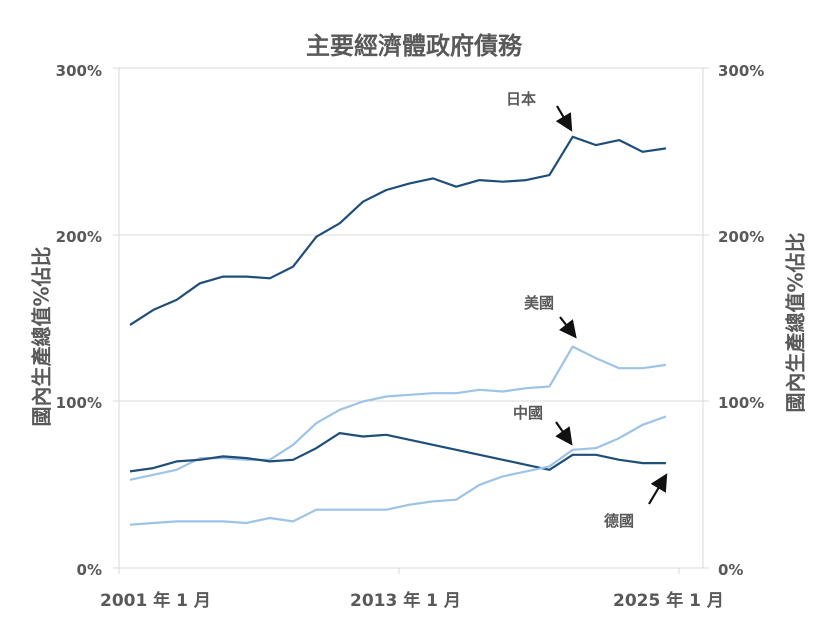 The image size is (828, 635). I want to click on x-tick-2025: 2025 年 1 月, so click(668, 601).